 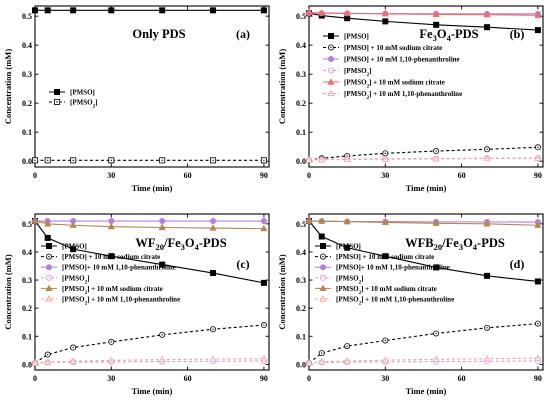 I want to click on legend-label: [PMSO2] + 10 mM sodium citrate, so click(x=112, y=290).